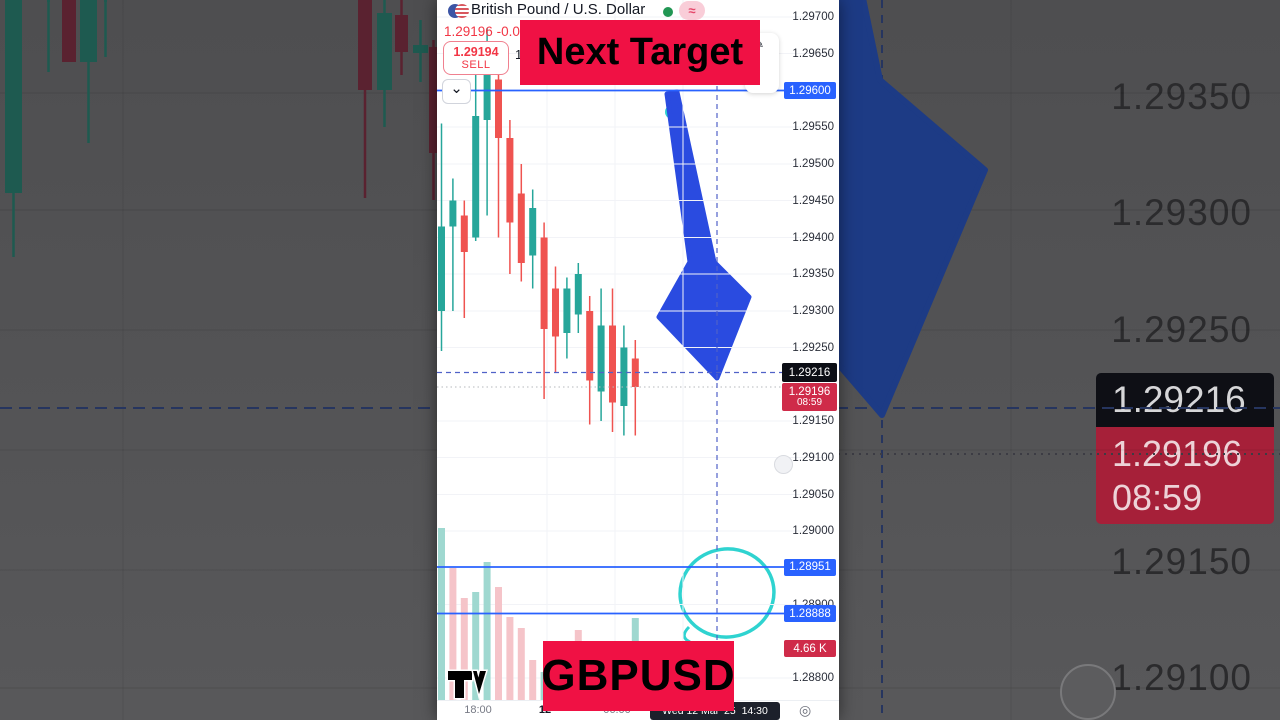 The width and height of the screenshot is (1280, 720). I want to click on chevron-down-icon: ⌄, so click(456, 88).